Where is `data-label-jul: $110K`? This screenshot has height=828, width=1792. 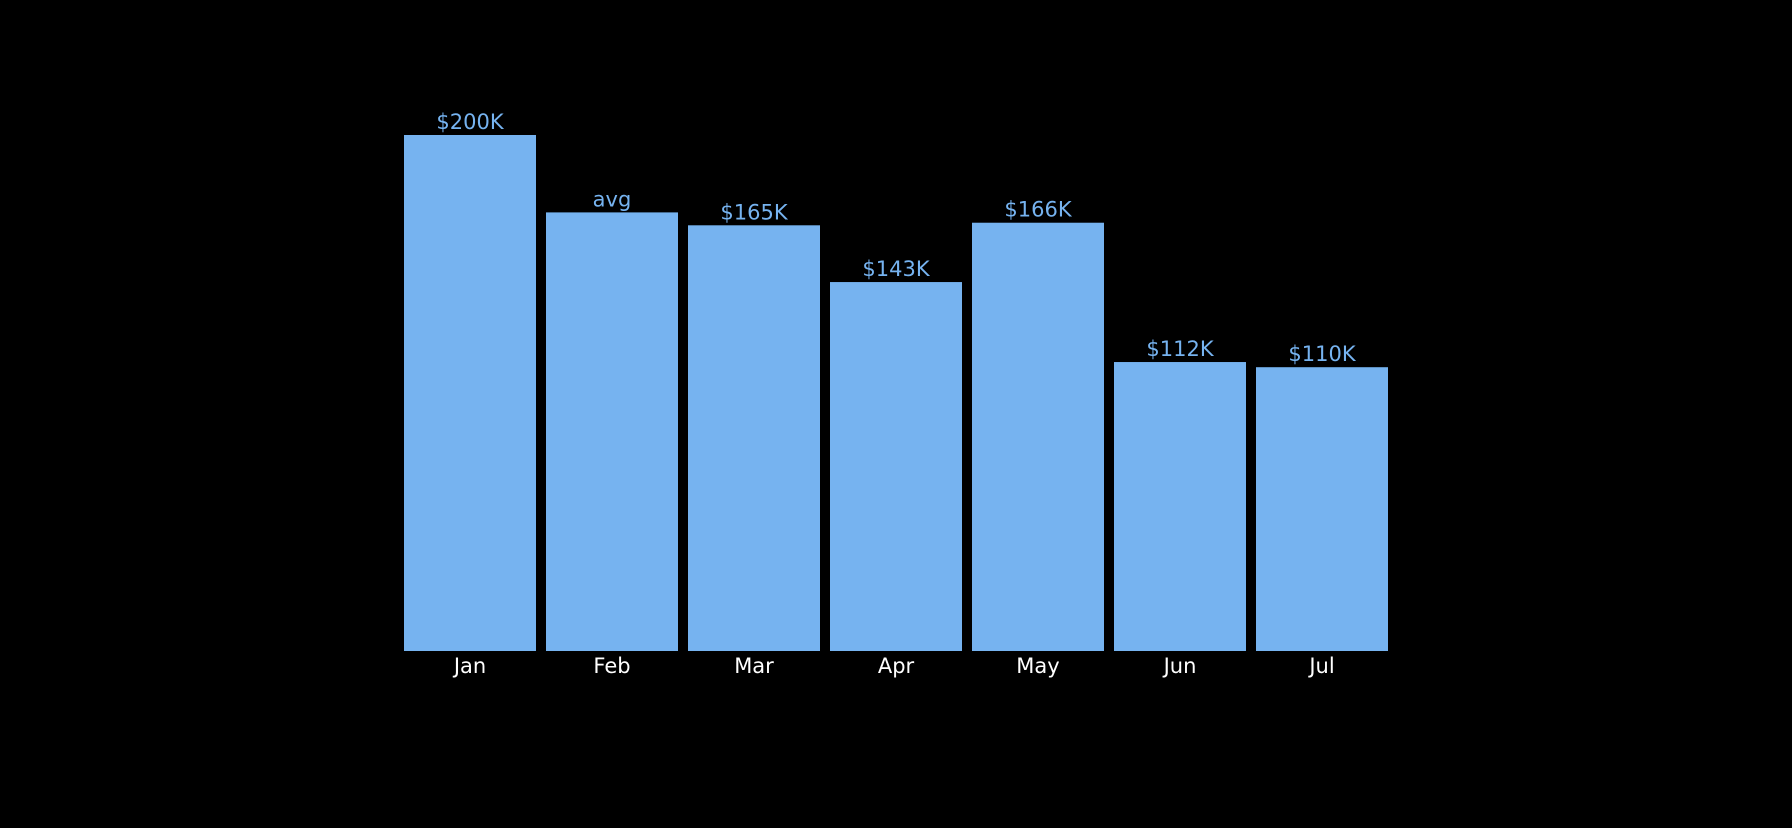
data-label-jul: $110K is located at coordinates (1322, 354).